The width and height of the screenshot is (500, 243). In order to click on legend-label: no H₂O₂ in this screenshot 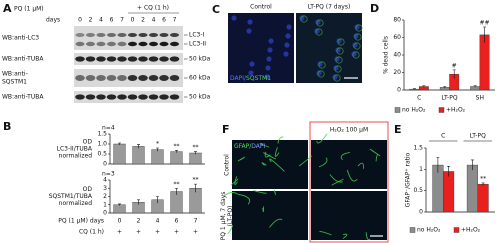, I will do `click(429, 230)`.